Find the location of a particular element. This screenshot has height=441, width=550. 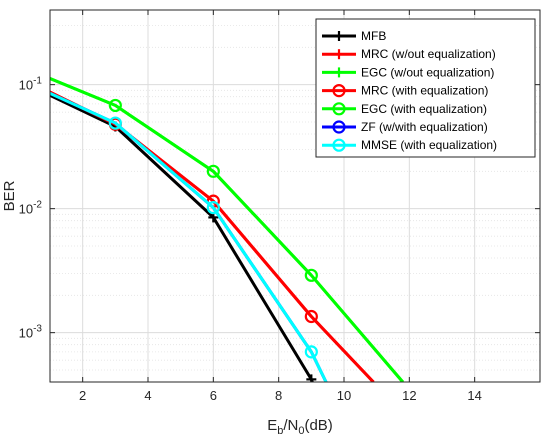

y-tick-label: 10⁻² is located at coordinates (31, 208).